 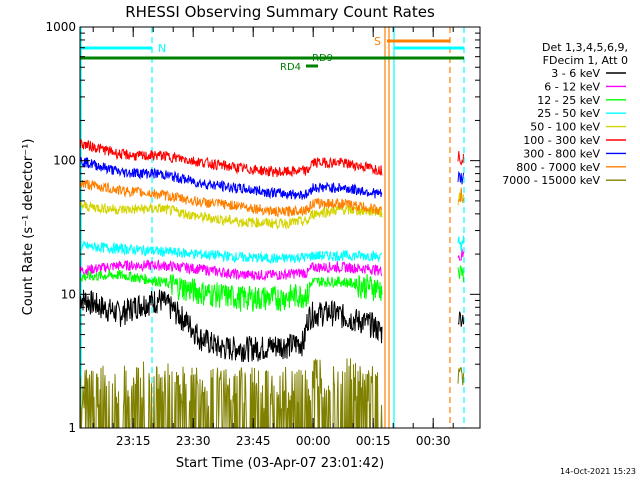 I want to click on series-300-800-kev, so click(x=272, y=178).